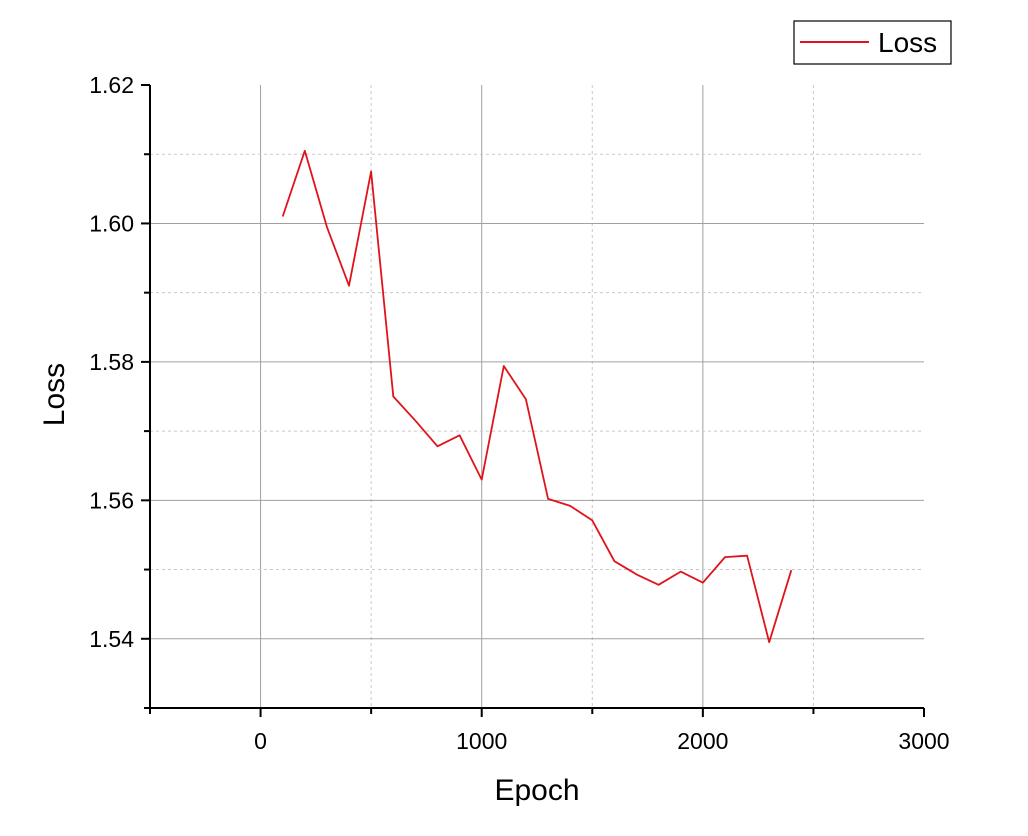  I want to click on y-axis-label: Loss, so click(54, 394).